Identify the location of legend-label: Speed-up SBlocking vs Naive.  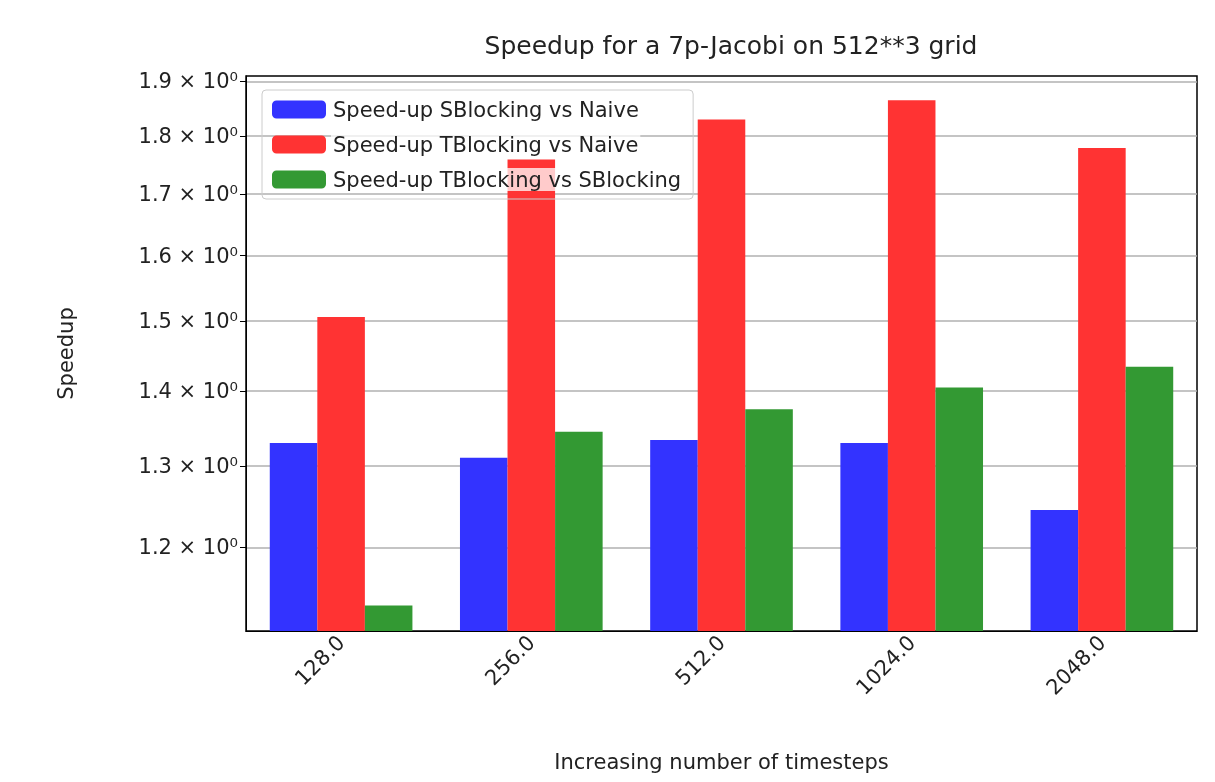
(486, 109).